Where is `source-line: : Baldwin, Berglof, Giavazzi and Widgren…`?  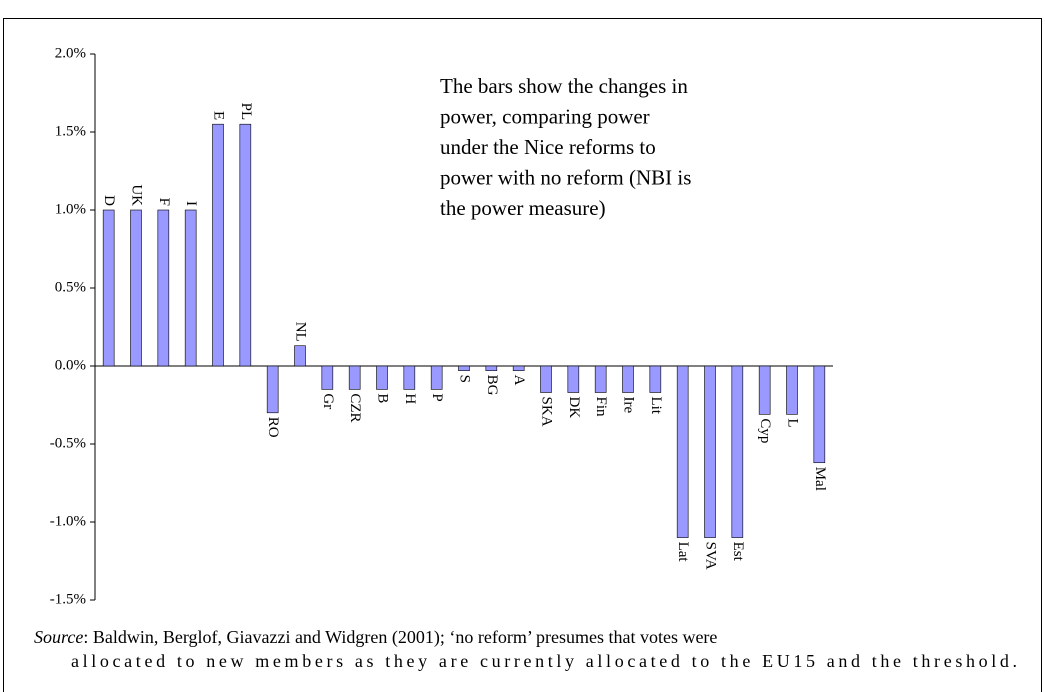
source-line: : Baldwin, Berglof, Giavazzi and Widgren… is located at coordinates (400, 637).